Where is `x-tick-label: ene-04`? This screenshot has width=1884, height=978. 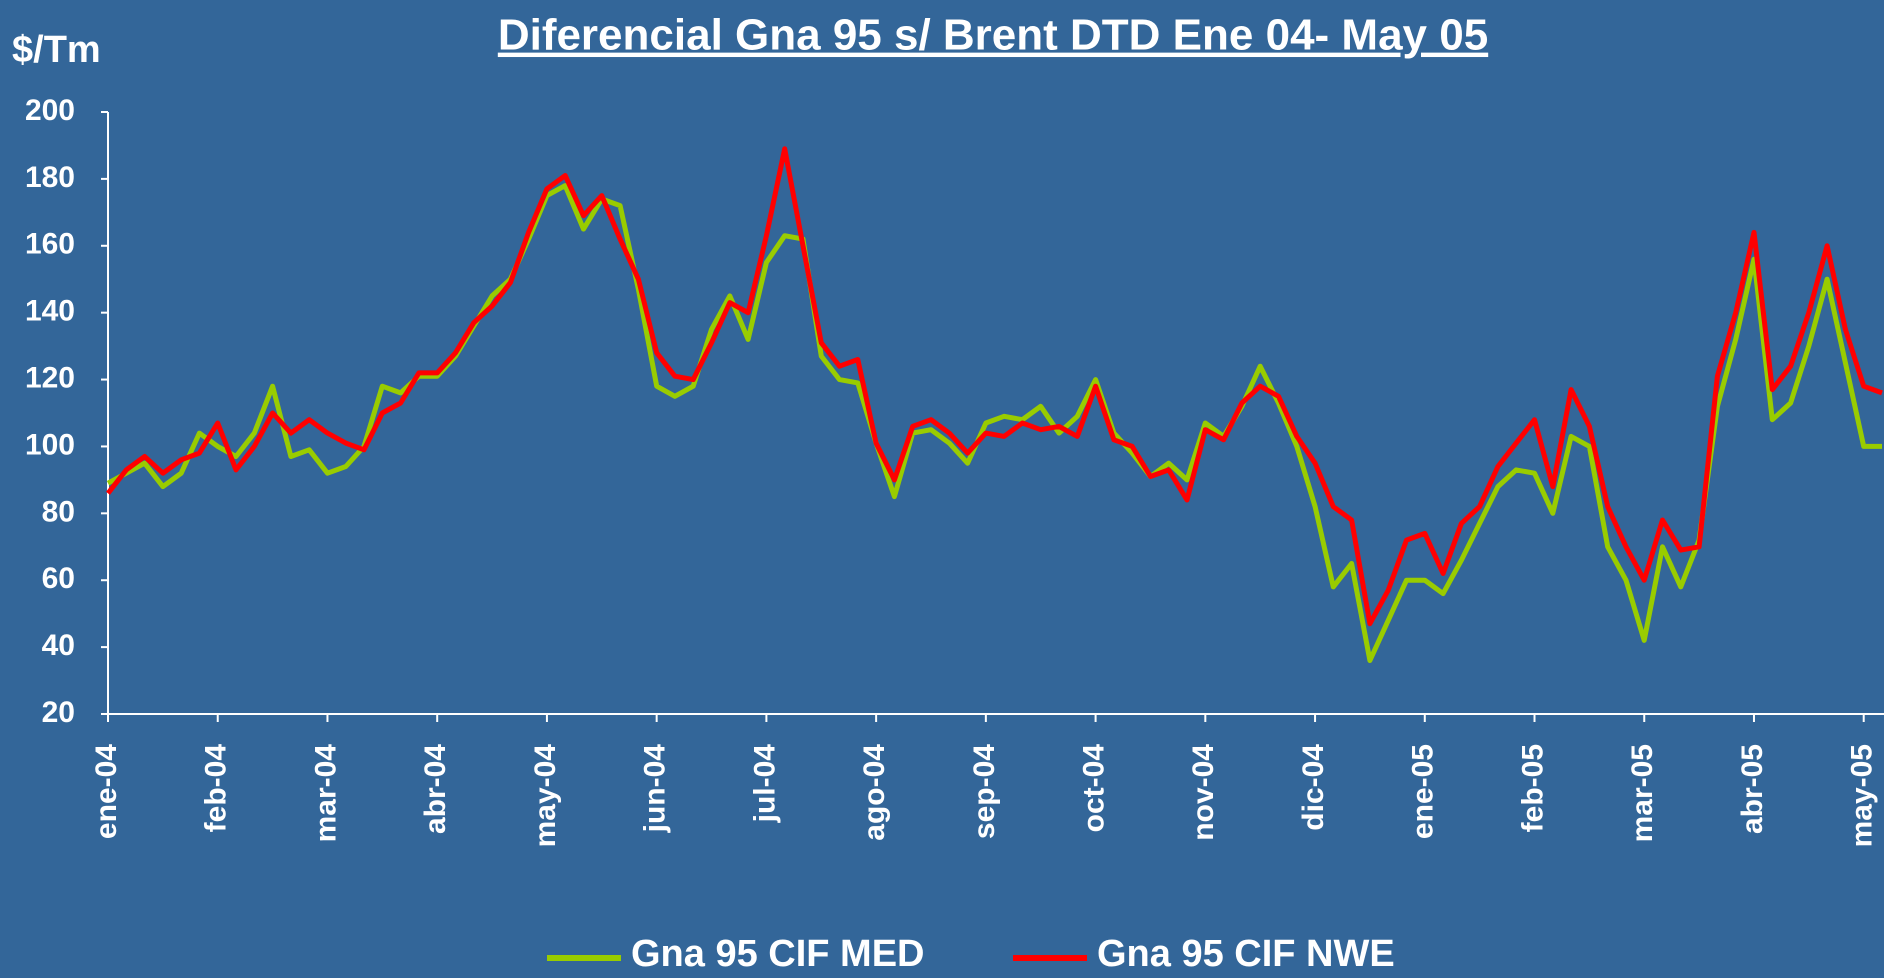 x-tick-label: ene-04 is located at coordinates (106, 791).